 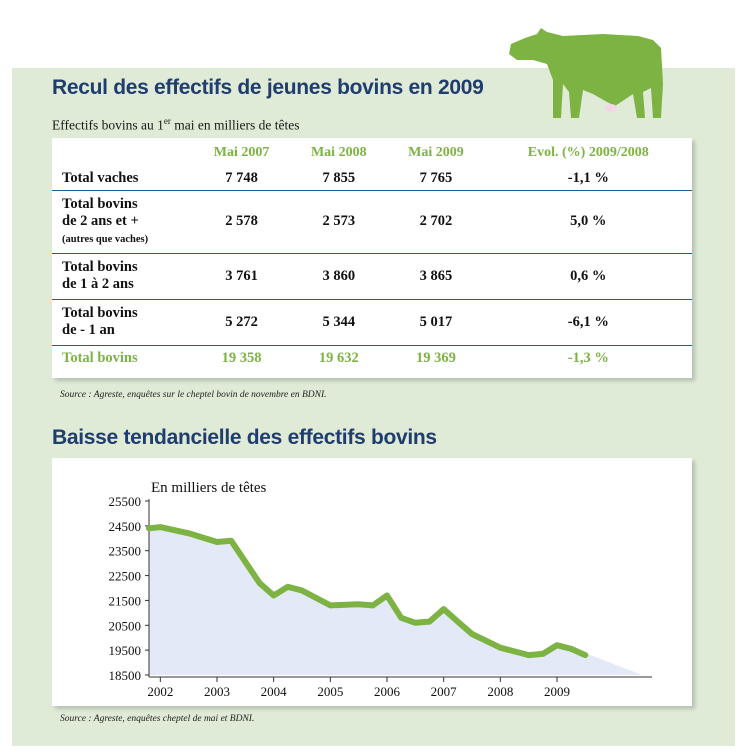 I want to click on row-label: Total bovins de 1 à 2 ans, so click(x=122, y=276).